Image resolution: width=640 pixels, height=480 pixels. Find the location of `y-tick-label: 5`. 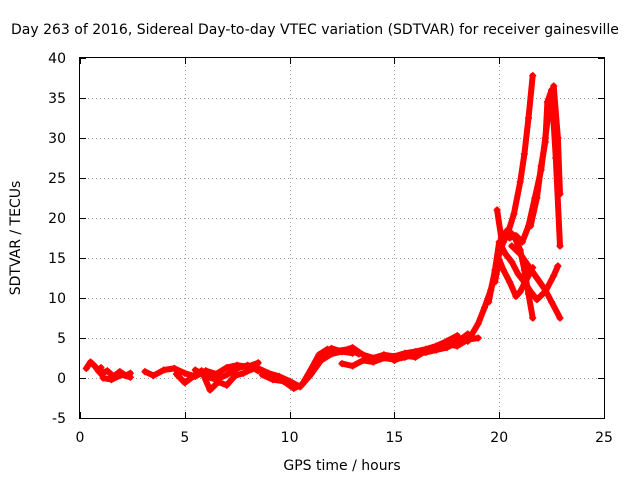

y-tick-label: 5 is located at coordinates (61, 339).